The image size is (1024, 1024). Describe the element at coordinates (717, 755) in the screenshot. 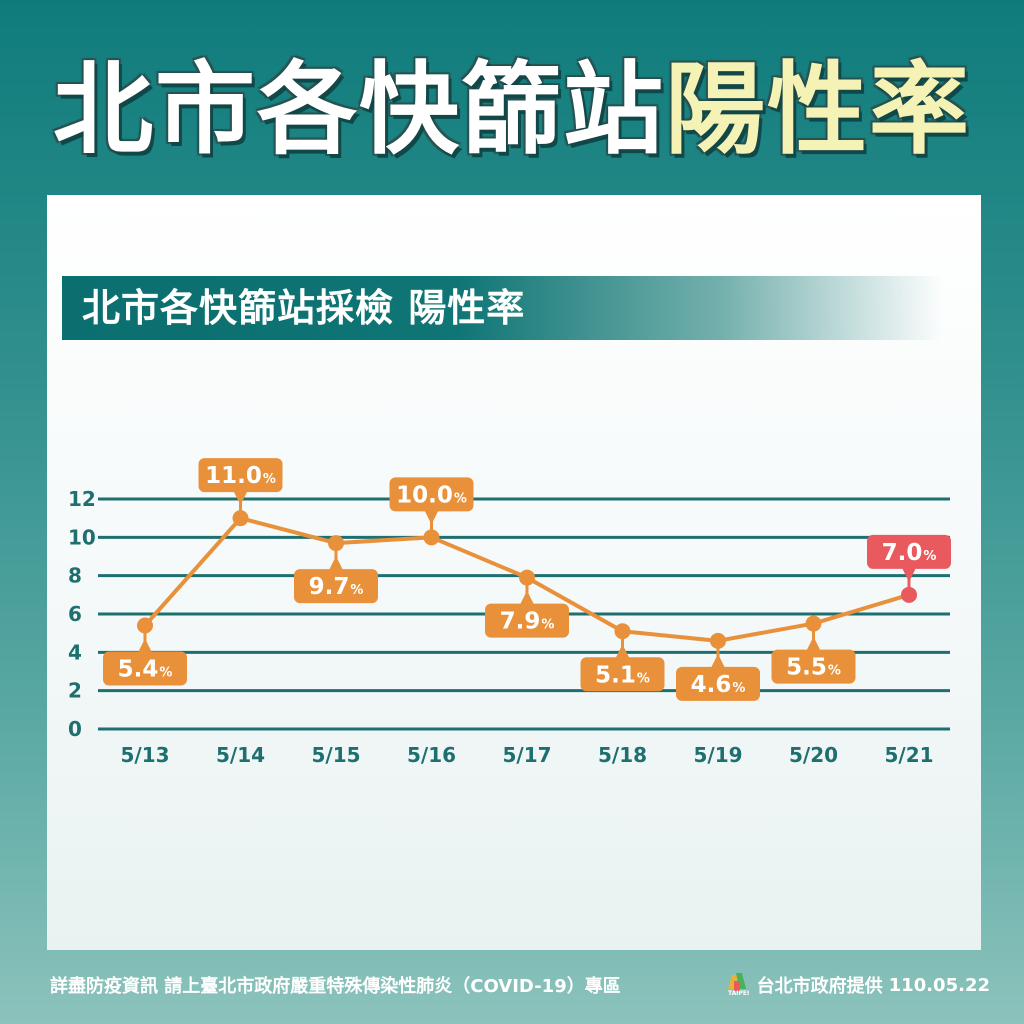

I see `x-tick-label: 5/19` at that location.